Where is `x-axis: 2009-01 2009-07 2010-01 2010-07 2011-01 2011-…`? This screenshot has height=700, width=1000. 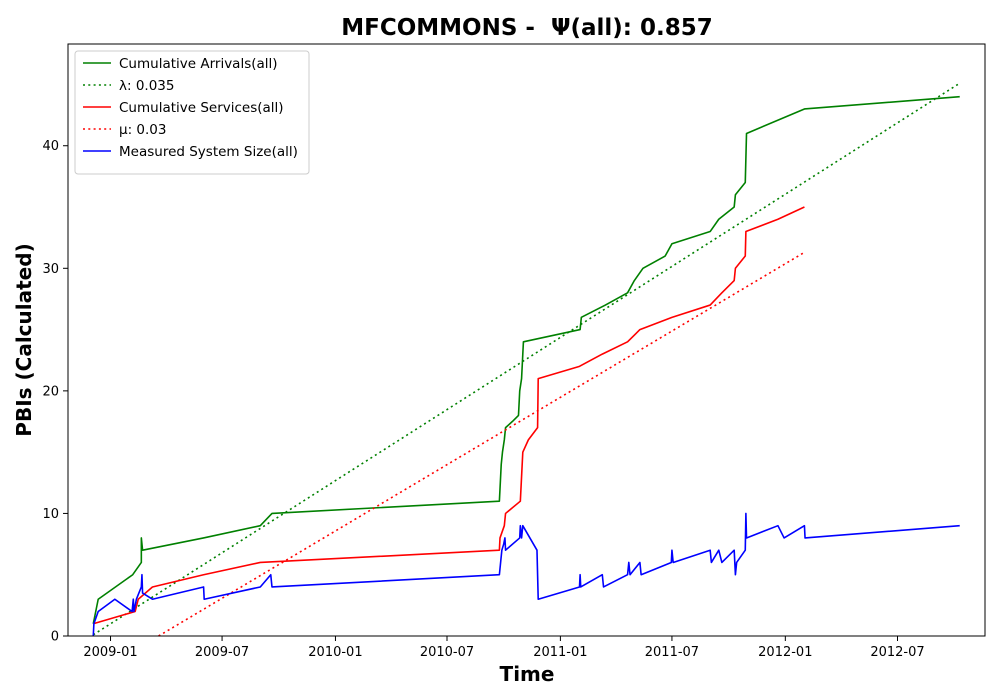
x-axis: 2009-01 2009-07 2010-01 2010-07 2011-01 2011-… is located at coordinates (504, 648).